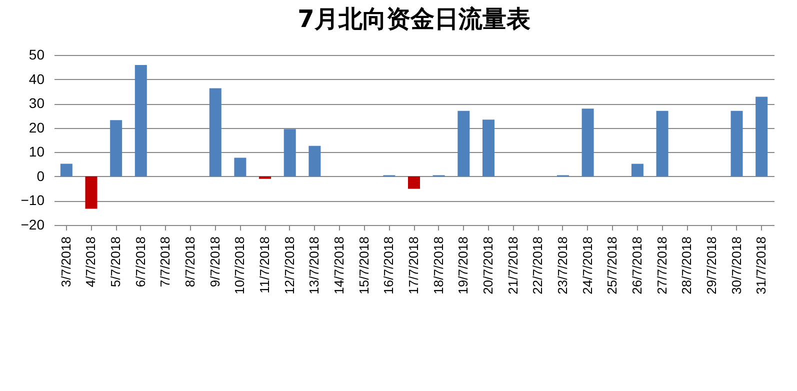  Describe the element at coordinates (612, 265) in the screenshot. I see `x-tick-label: 25/7/2018` at that location.